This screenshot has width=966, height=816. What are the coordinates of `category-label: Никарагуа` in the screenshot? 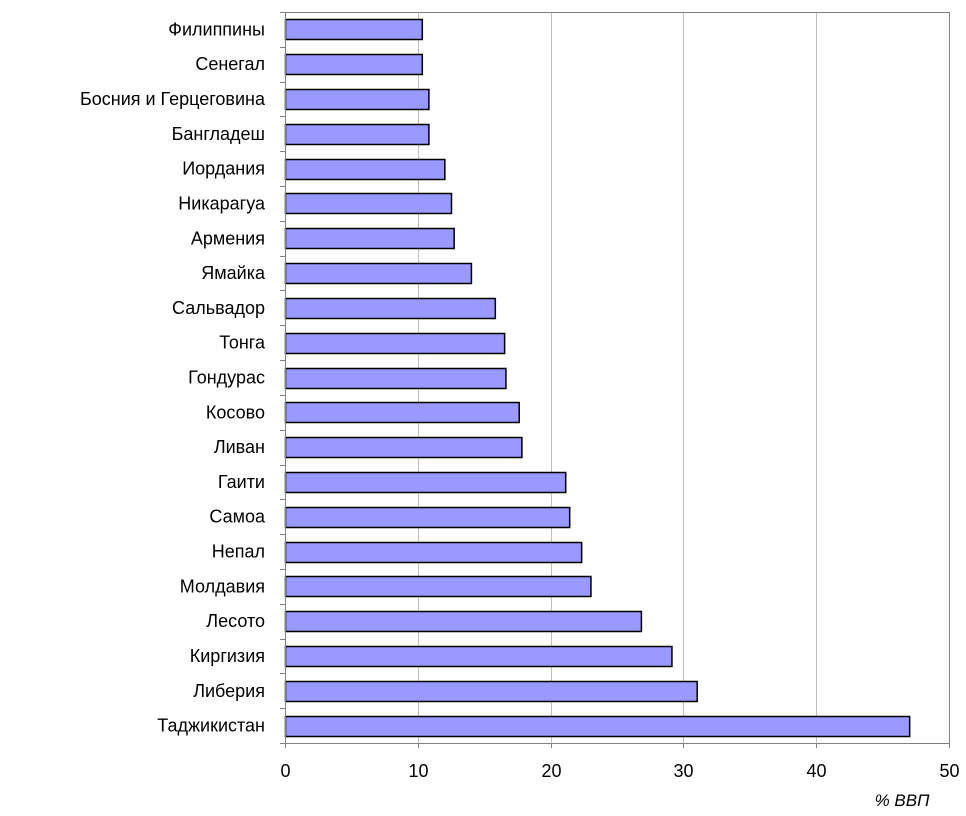 It's located at (222, 203).